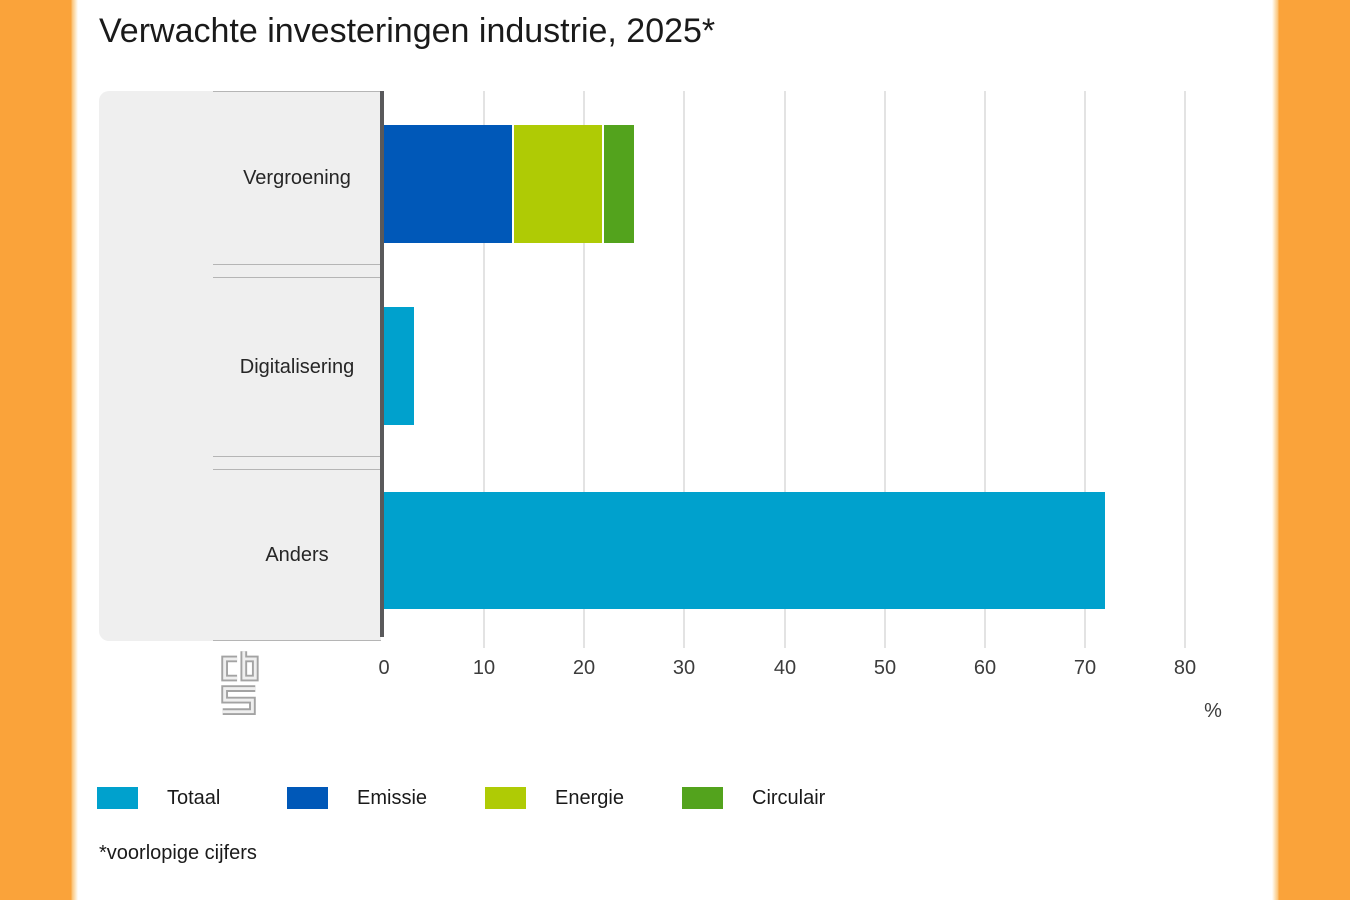 This screenshot has width=1350, height=900. What do you see at coordinates (619, 184) in the screenshot?
I see `bar-segment-circulair` at bounding box center [619, 184].